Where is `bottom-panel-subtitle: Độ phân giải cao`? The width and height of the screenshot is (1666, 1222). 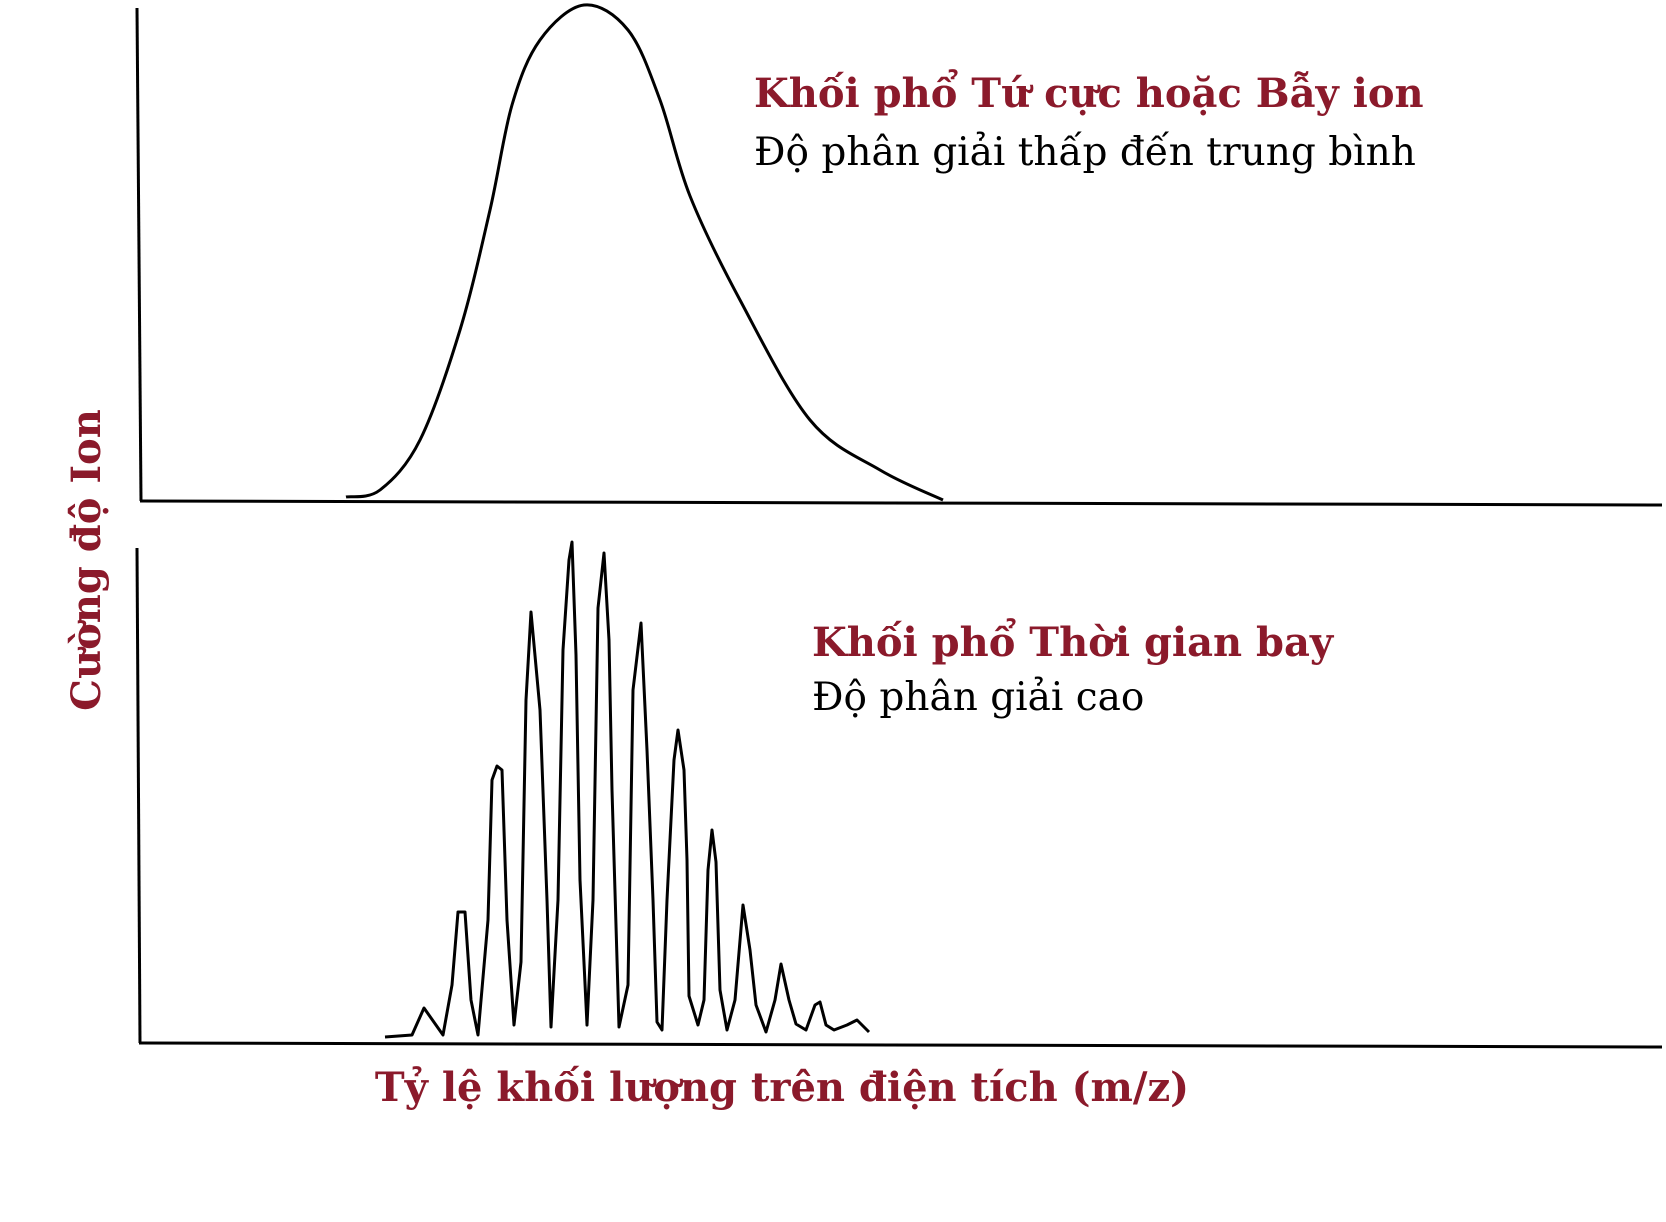
bottom-panel-subtitle: Độ phân giải cao is located at coordinates (978, 697).